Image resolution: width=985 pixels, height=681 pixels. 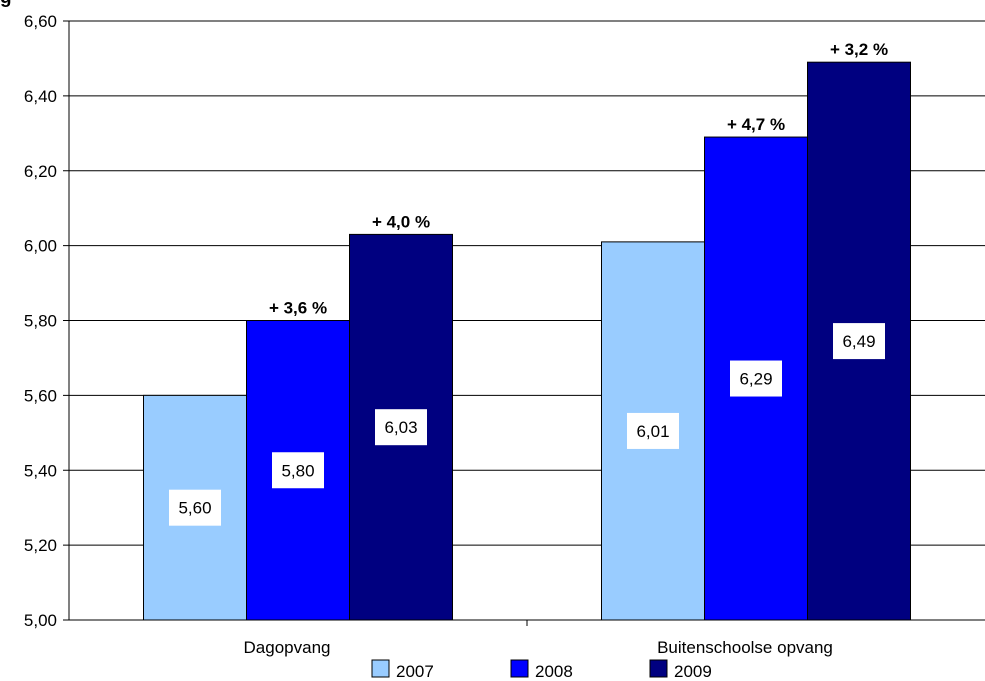 I want to click on value-label: 6,03, so click(x=400, y=427).